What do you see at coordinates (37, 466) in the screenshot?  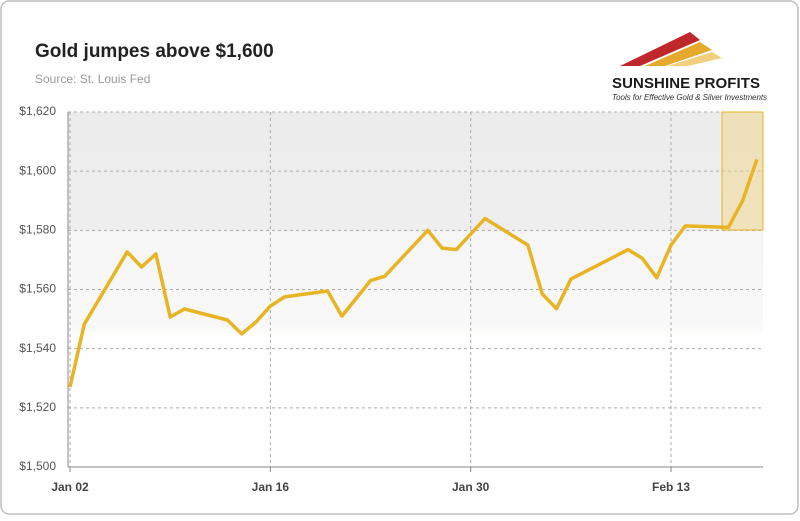 I see `y-tick-label: $1,500` at bounding box center [37, 466].